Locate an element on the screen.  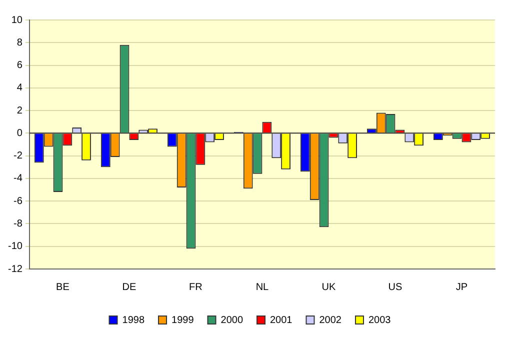
legend-label: 2002 is located at coordinates (330, 320).